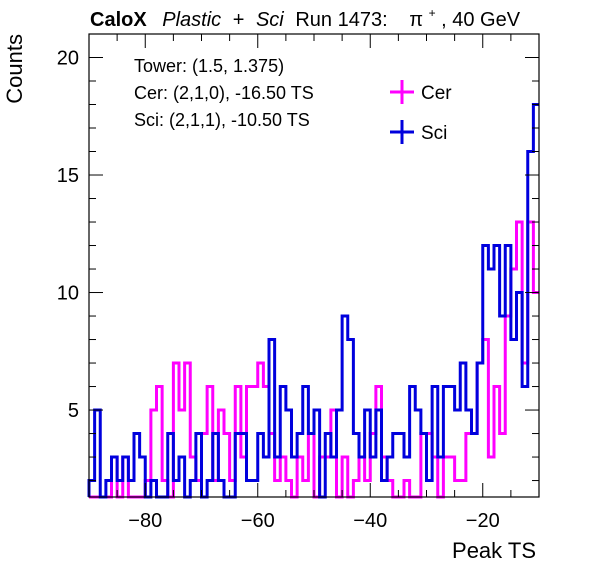 The height and width of the screenshot is (572, 596). I want to click on x-tick-label: −80, so click(145, 521).